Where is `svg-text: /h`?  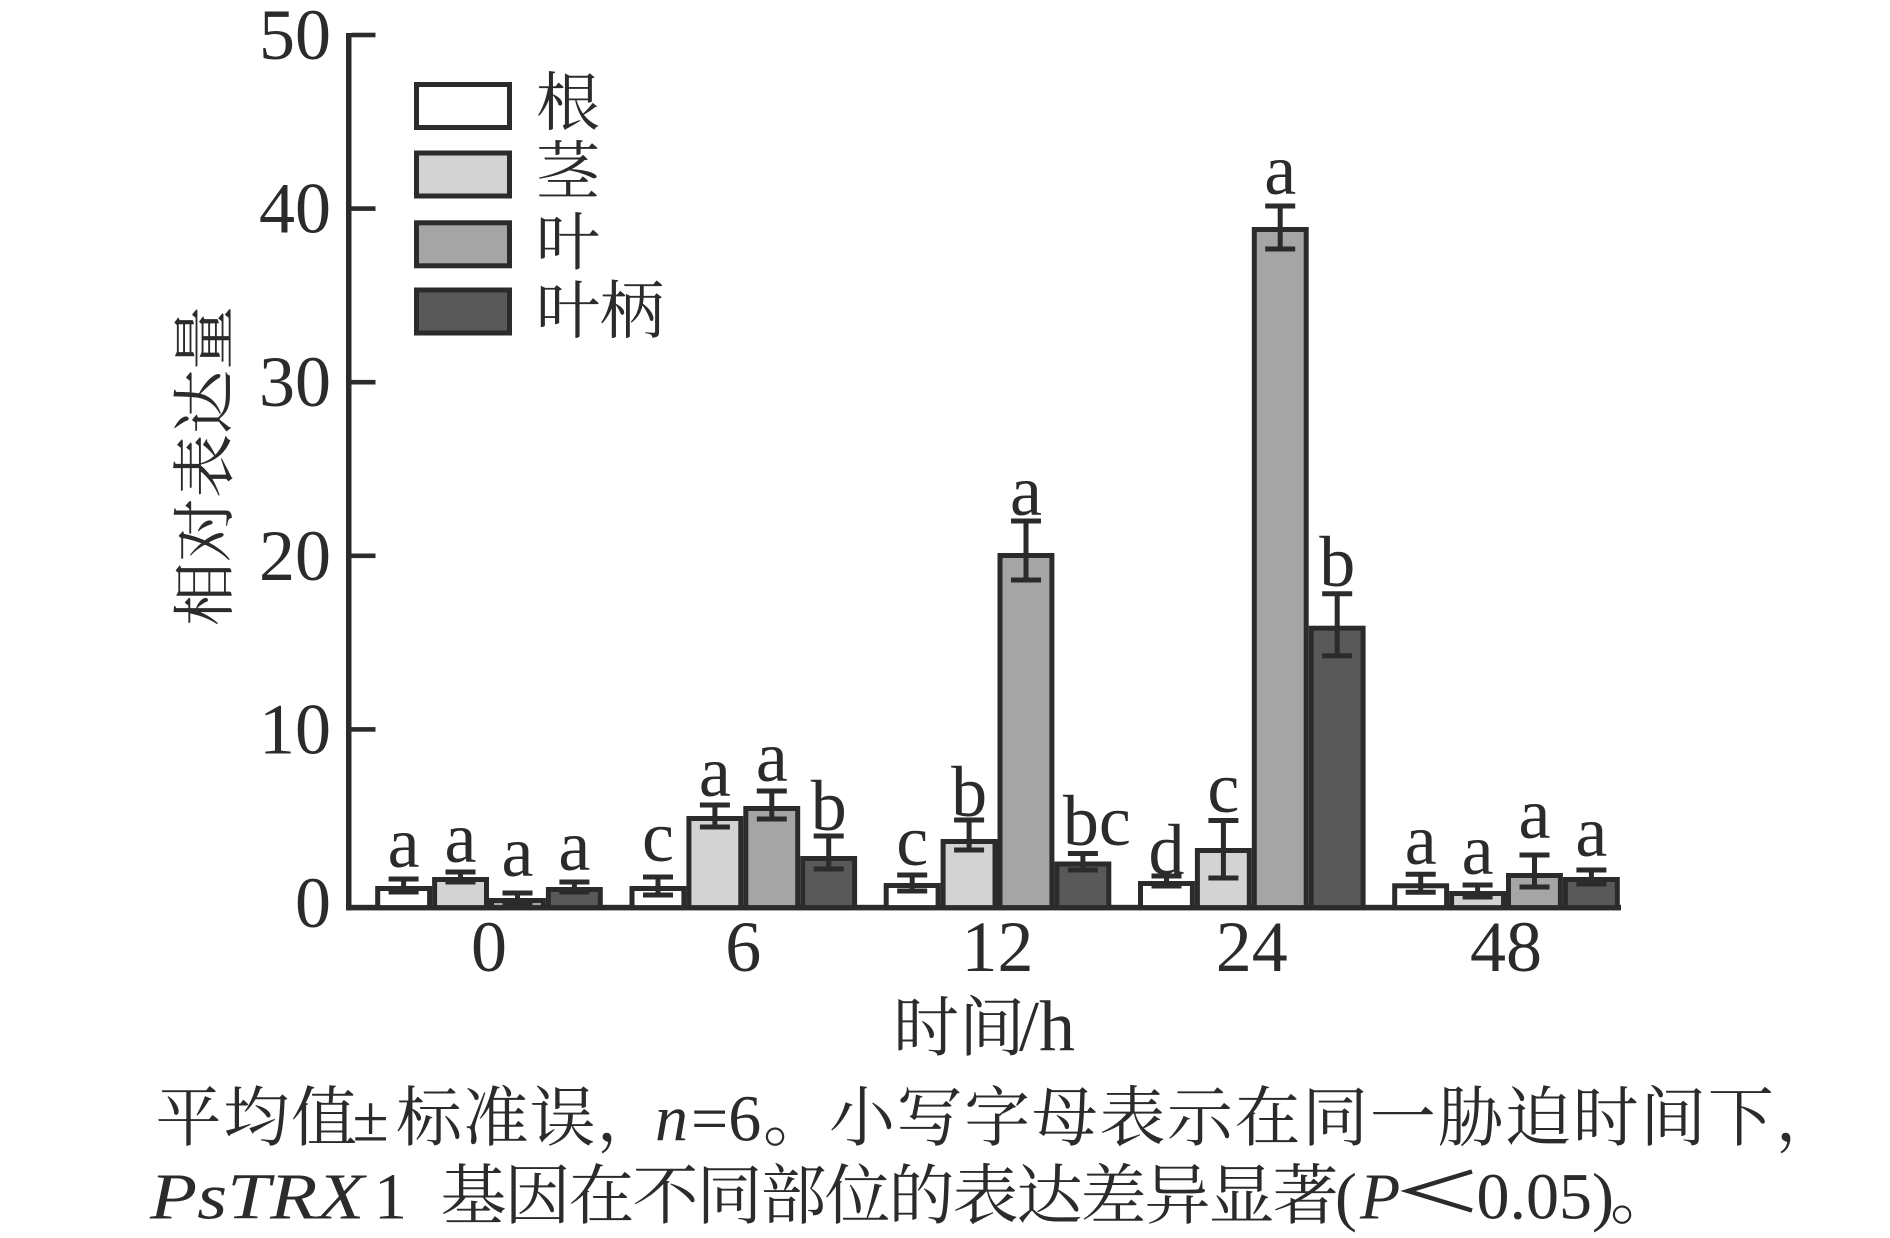
svg-text: /h is located at coordinates (1047, 1027).